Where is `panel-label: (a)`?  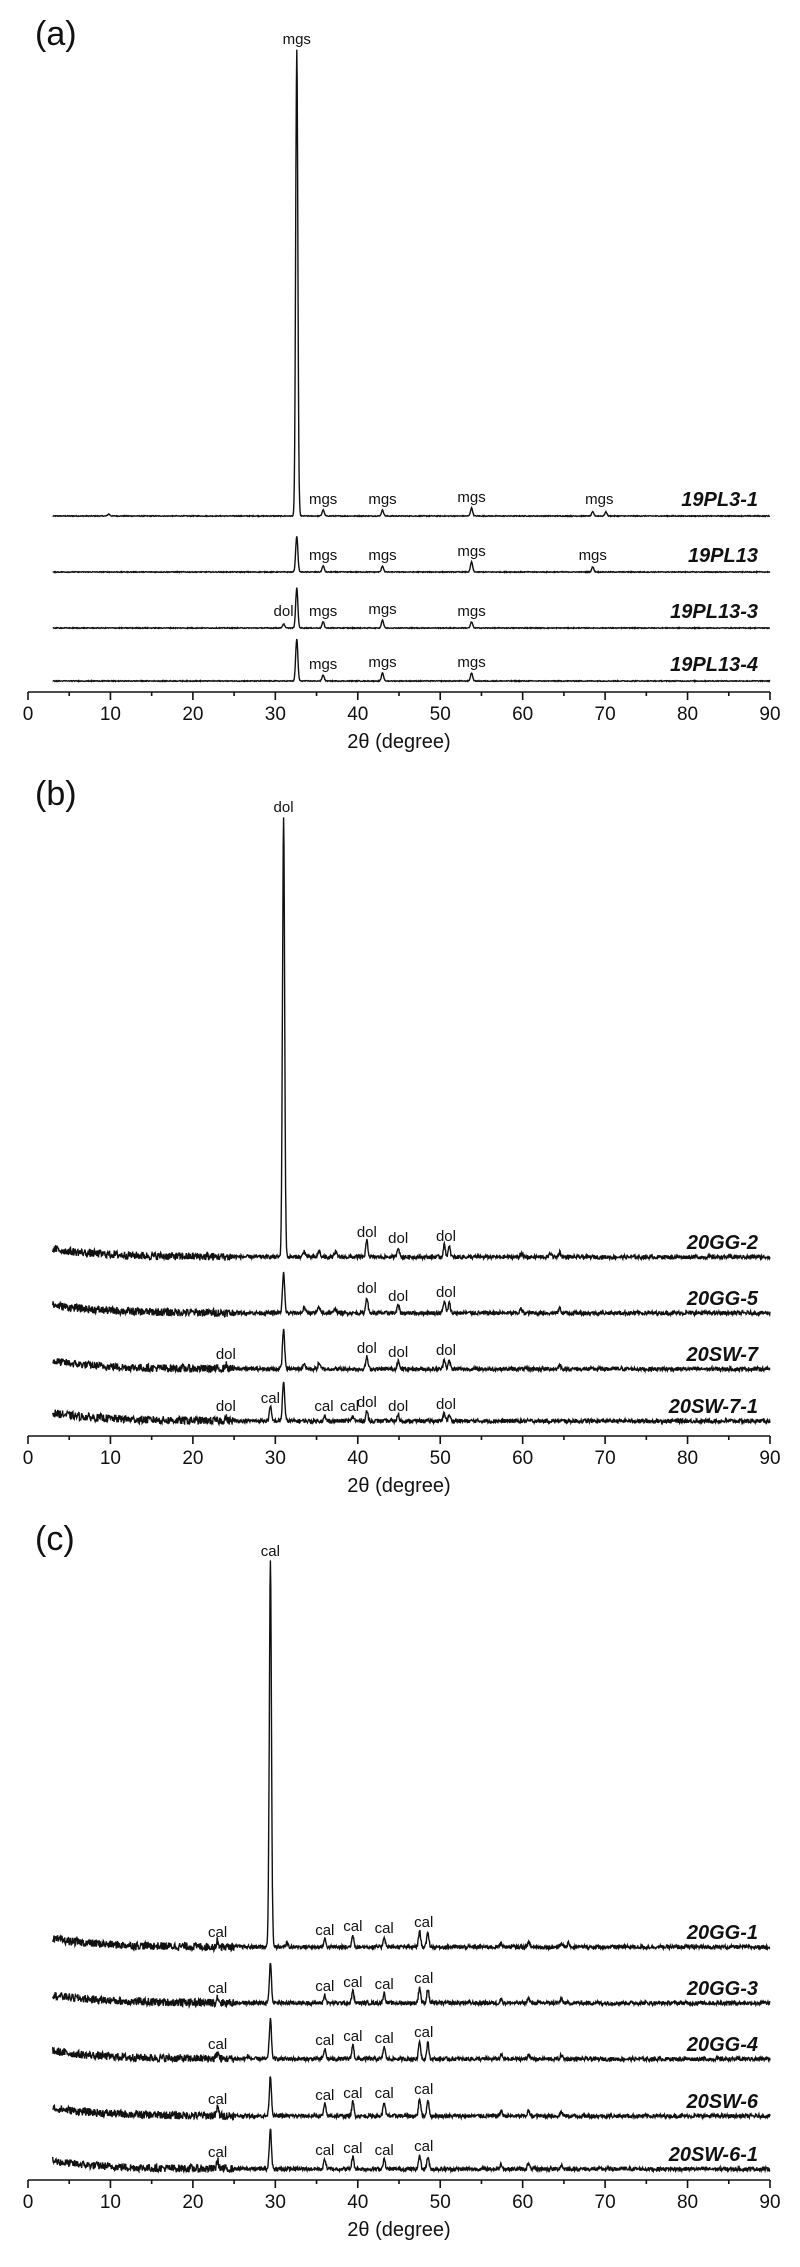 panel-label: (a) is located at coordinates (56, 34).